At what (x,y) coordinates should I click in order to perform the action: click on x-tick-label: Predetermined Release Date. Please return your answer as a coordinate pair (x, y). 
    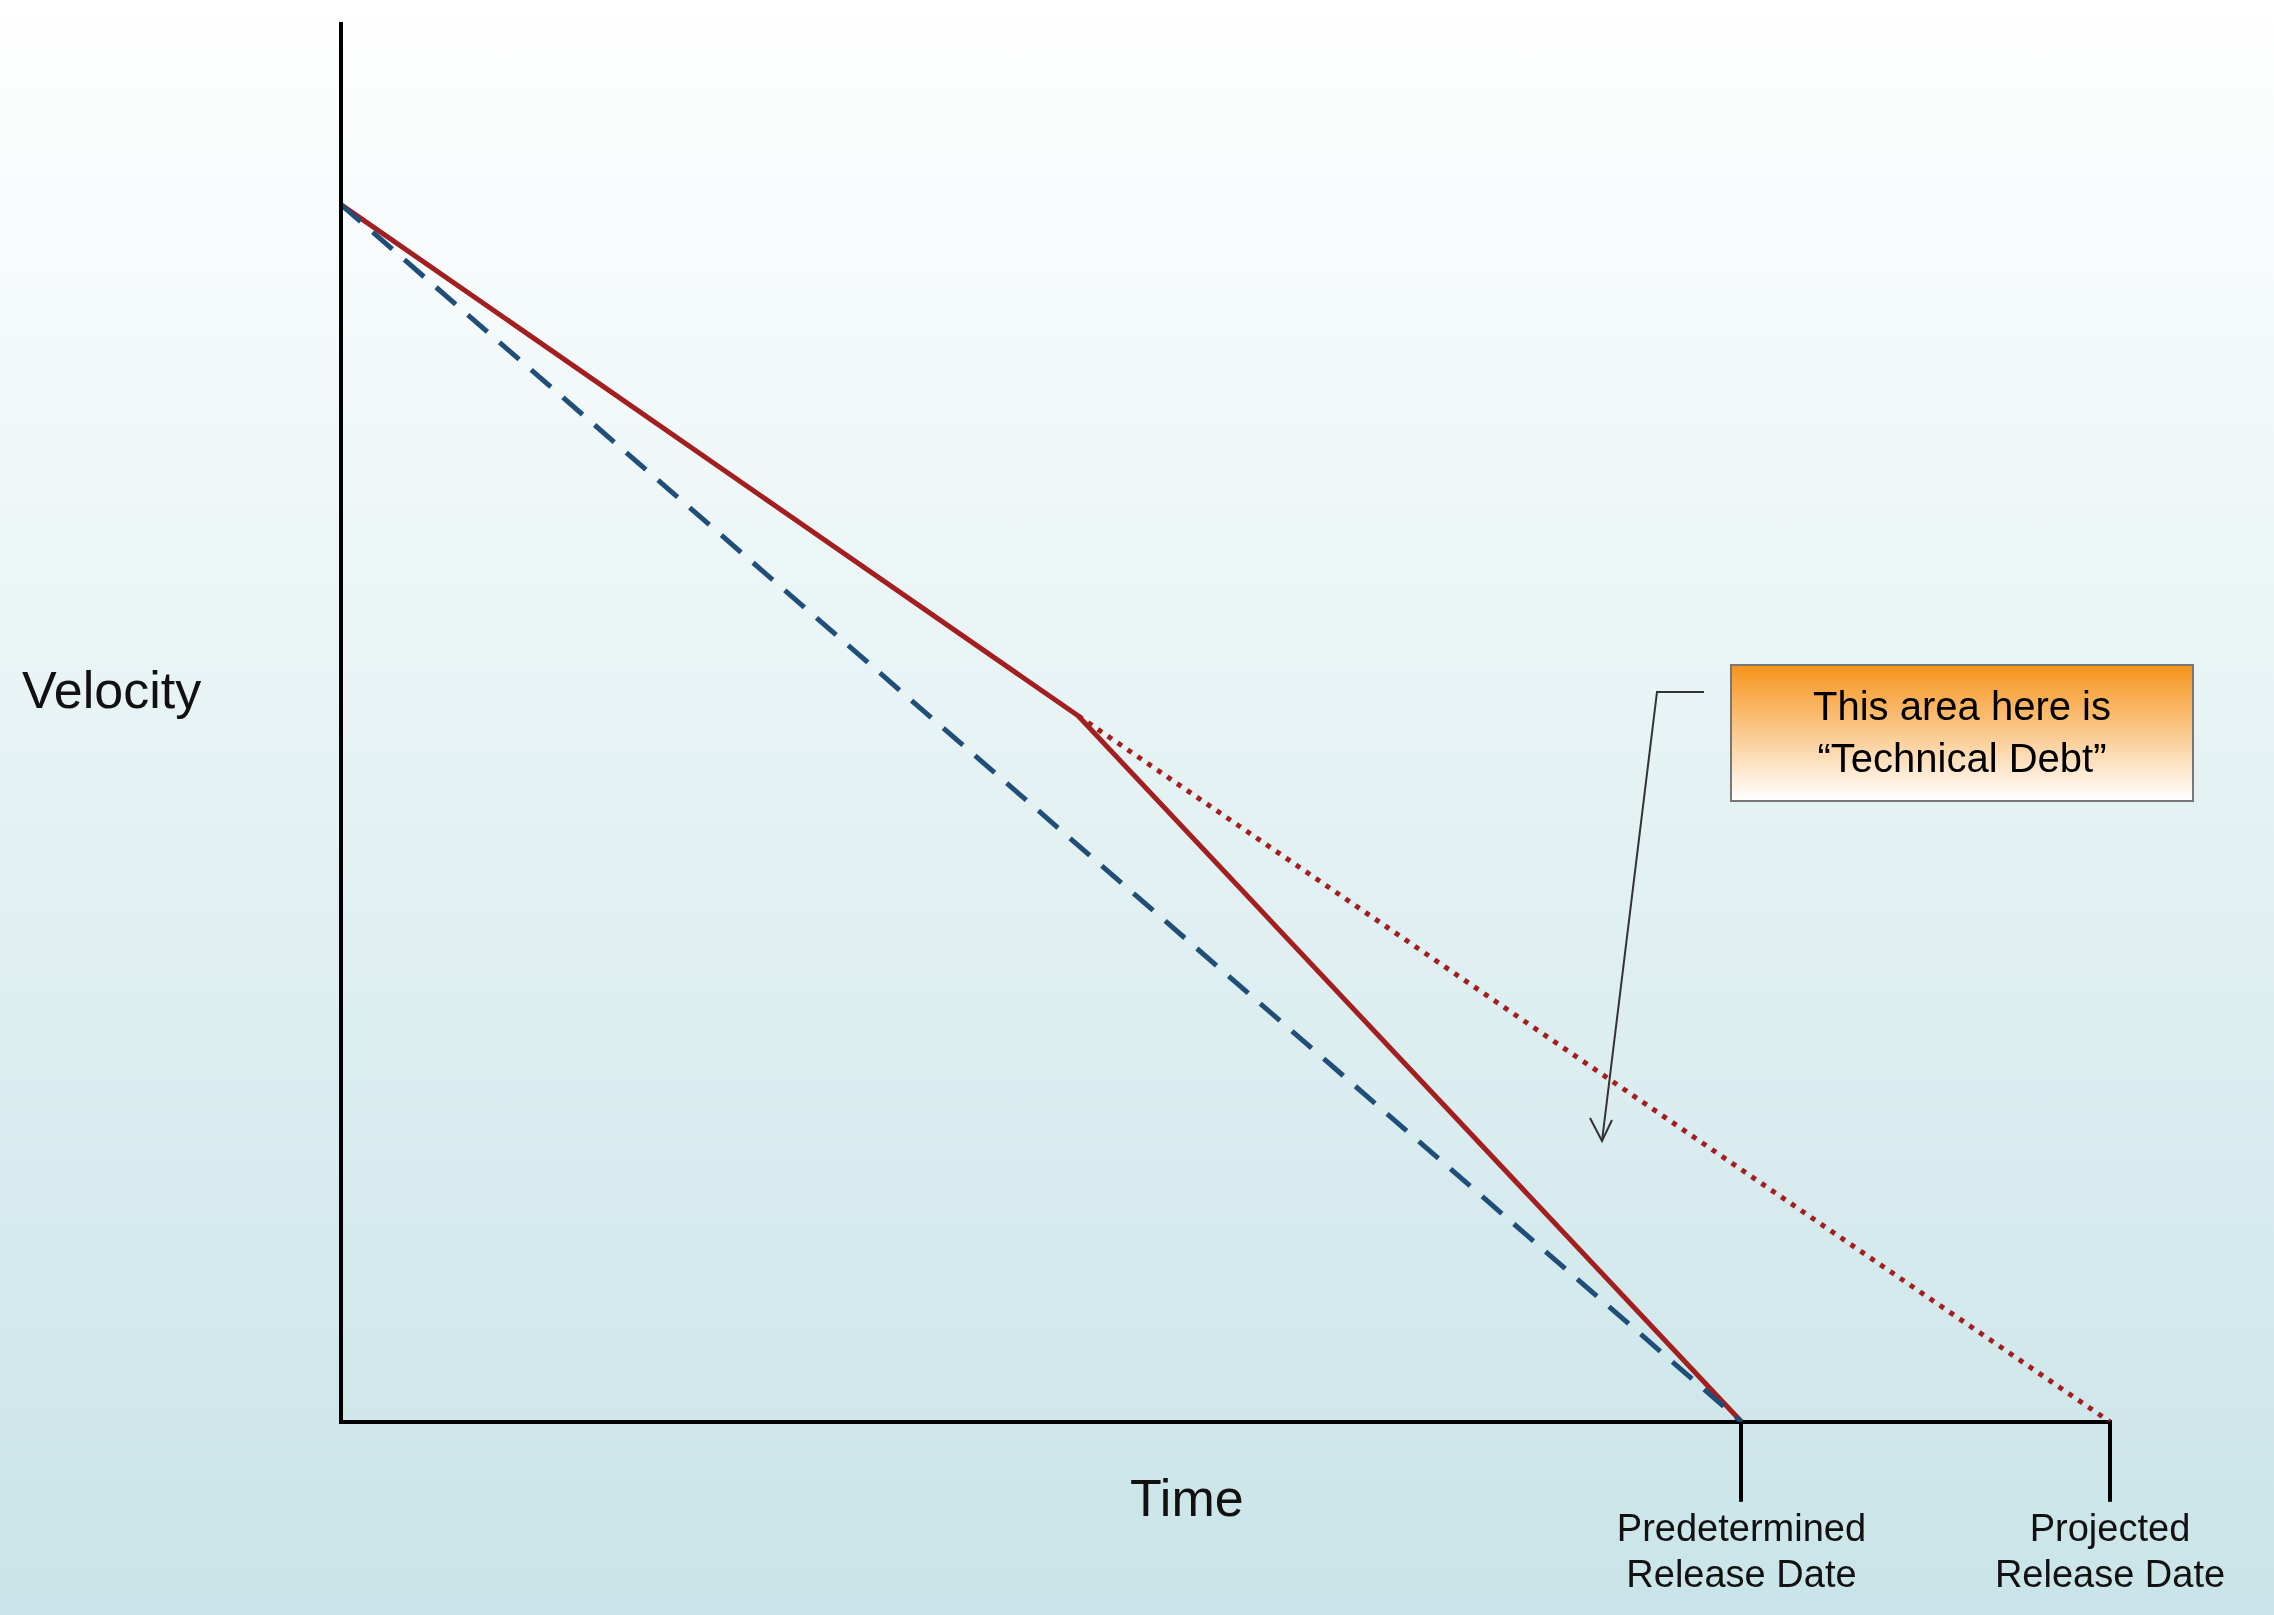
    Looking at the image, I should click on (1741, 1551).